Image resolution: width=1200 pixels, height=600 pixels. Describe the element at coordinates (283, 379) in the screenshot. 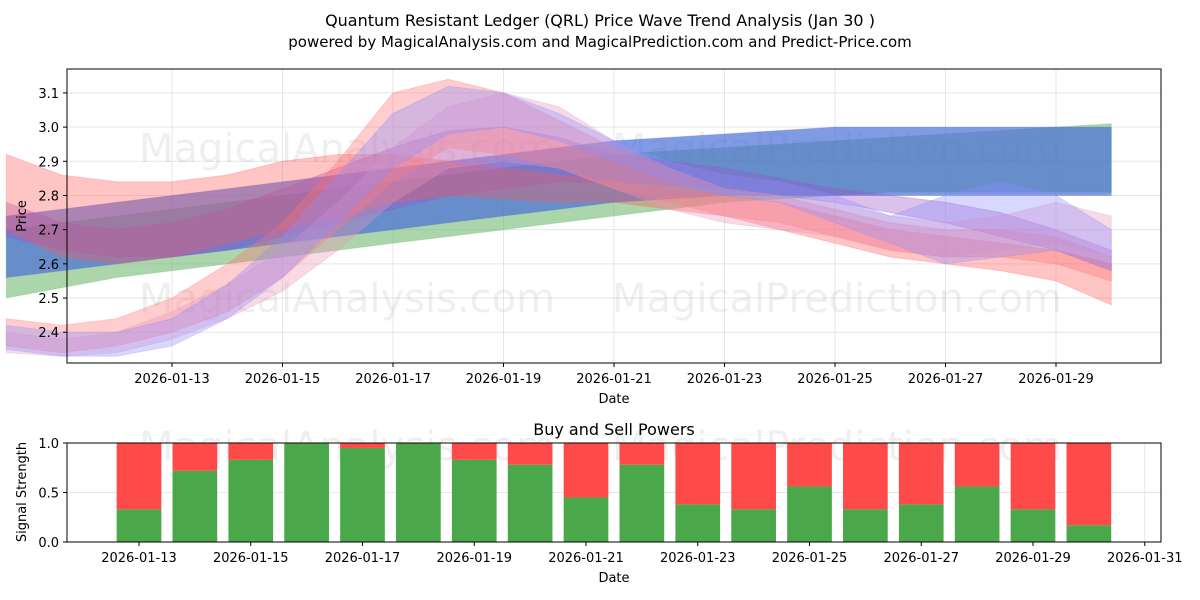

I see `price-x-tick-label: 2026-01-15` at that location.